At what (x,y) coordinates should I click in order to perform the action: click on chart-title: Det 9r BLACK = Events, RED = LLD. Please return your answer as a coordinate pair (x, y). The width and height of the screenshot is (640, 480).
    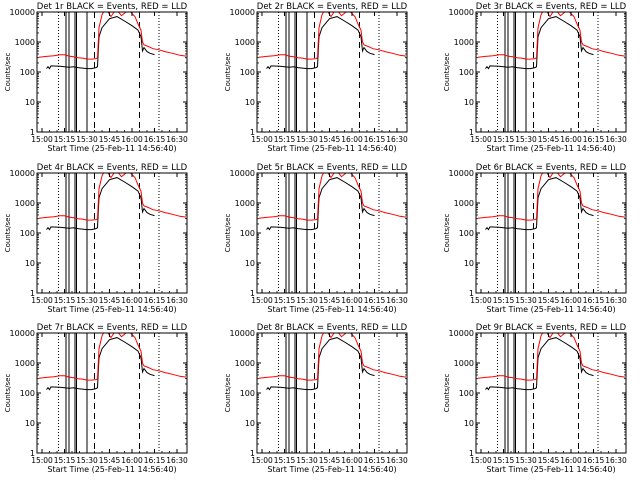
    Looking at the image, I should click on (551, 328).